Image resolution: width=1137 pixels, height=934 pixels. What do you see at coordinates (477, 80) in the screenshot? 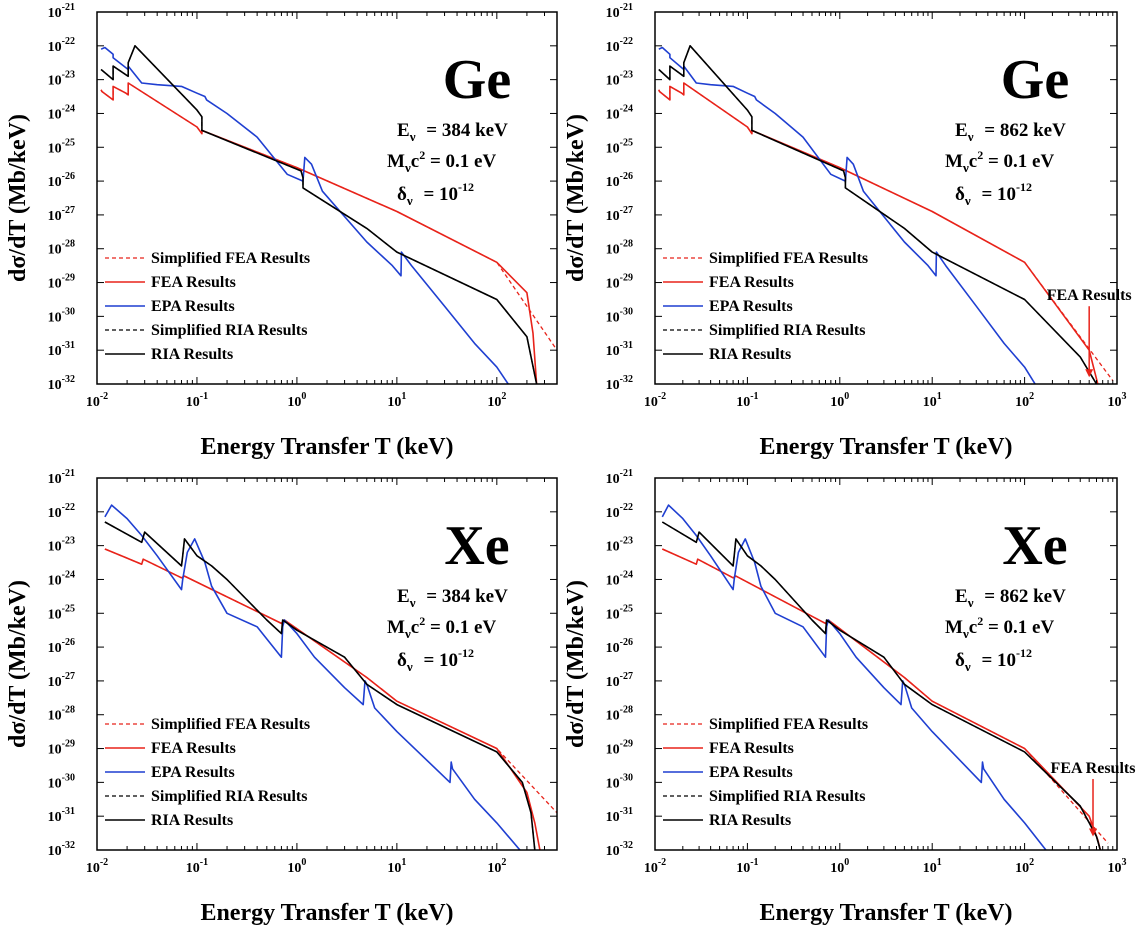
I see `element-symbol: Ge` at bounding box center [477, 80].